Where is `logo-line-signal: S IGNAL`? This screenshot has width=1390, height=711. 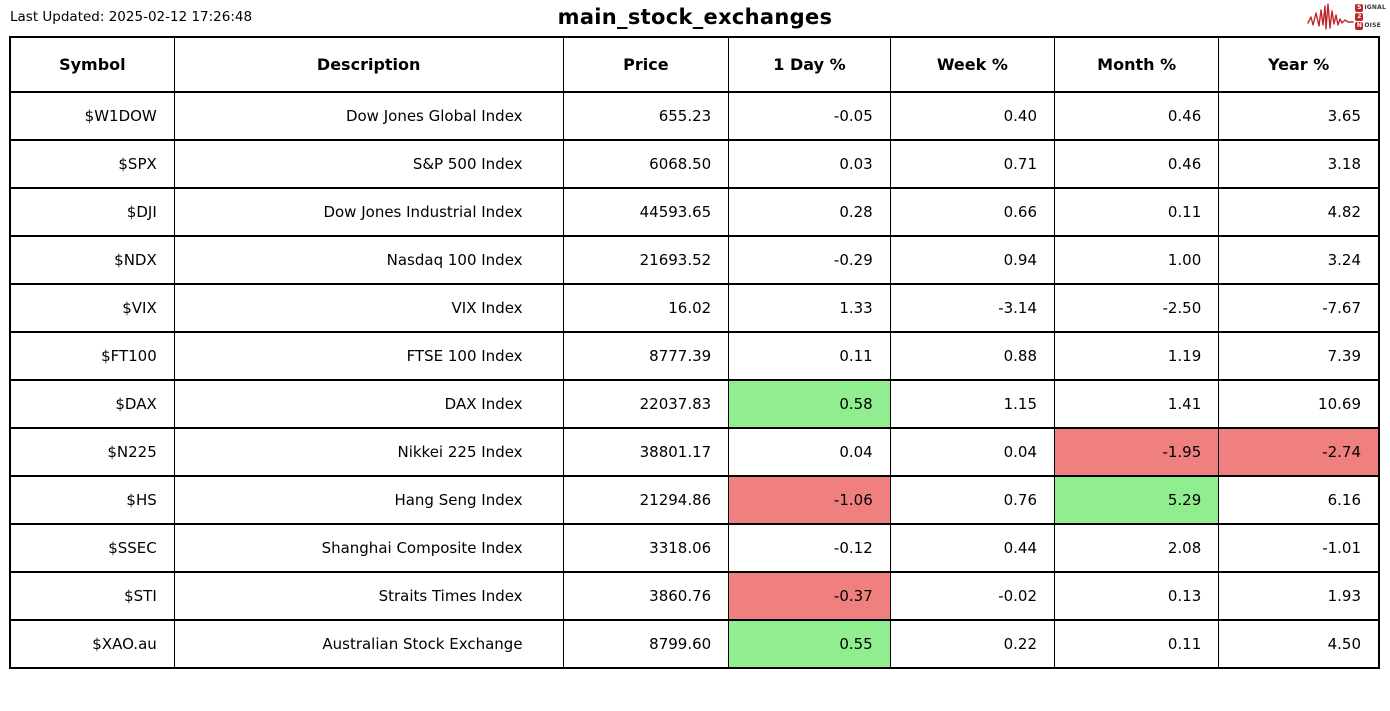
logo-line-signal: S IGNAL is located at coordinates (1370, 7).